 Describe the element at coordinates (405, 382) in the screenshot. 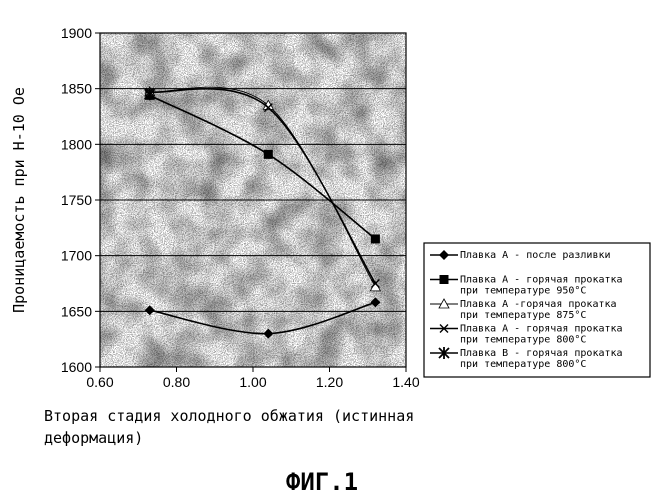

I see `x-tick-label: 1.40` at that location.